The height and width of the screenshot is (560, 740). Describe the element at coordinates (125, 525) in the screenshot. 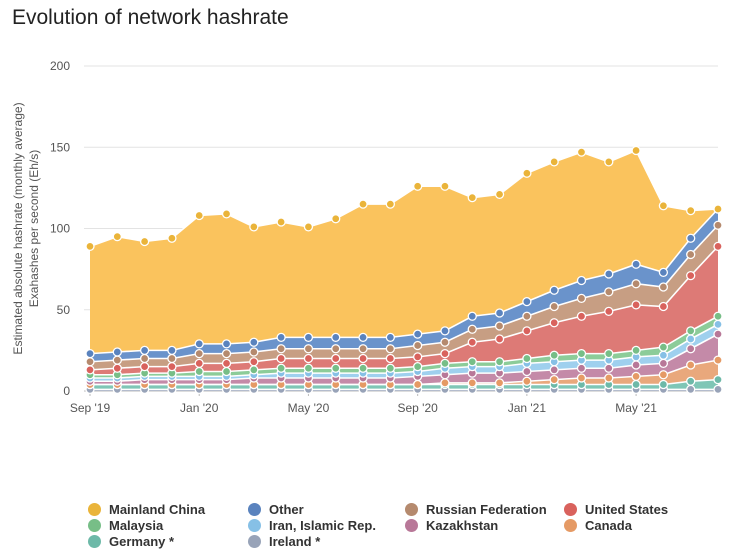

I see `legend-item: Malaysia` at that location.